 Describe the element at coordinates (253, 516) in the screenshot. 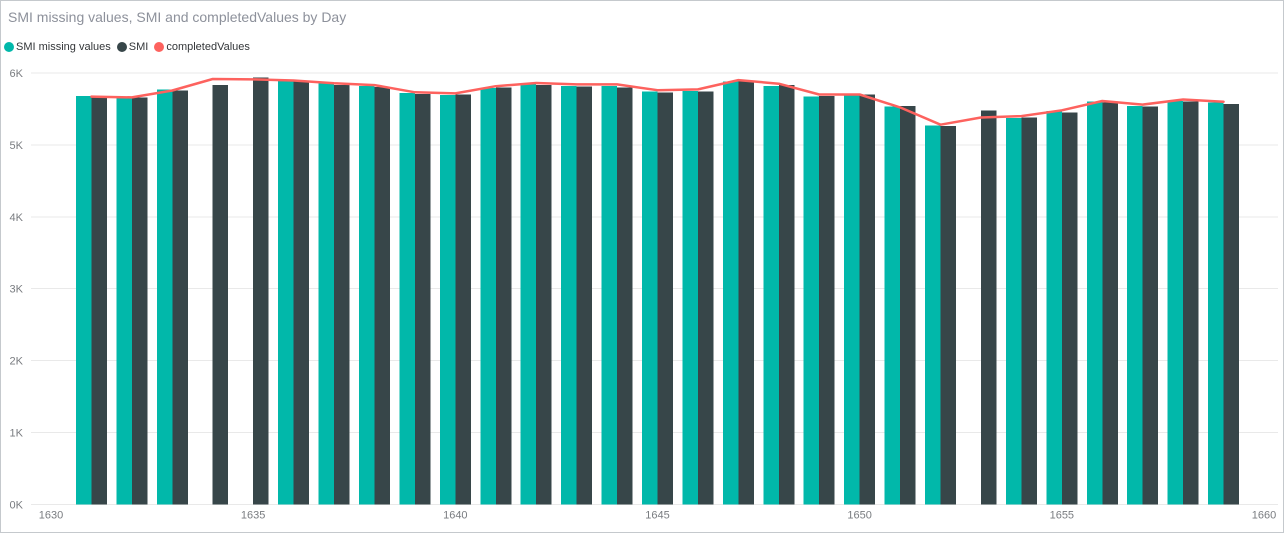

I see `x-axis-tick-label: 1635` at that location.